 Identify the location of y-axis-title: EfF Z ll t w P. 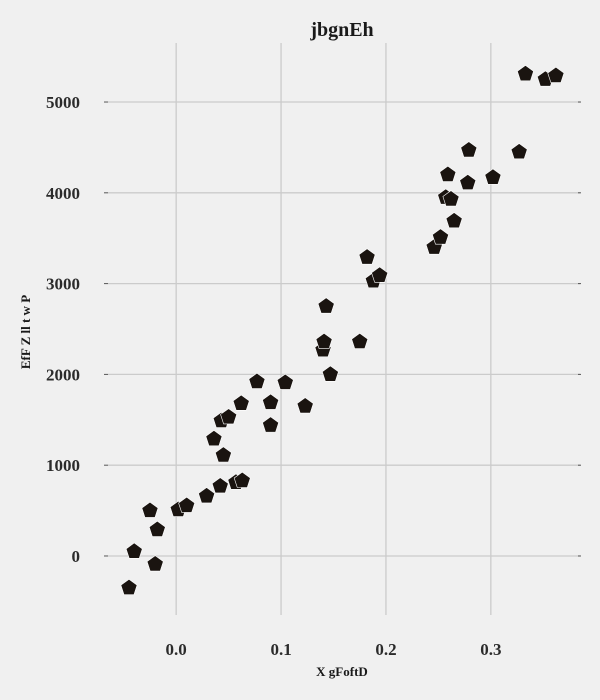
(25, 332).